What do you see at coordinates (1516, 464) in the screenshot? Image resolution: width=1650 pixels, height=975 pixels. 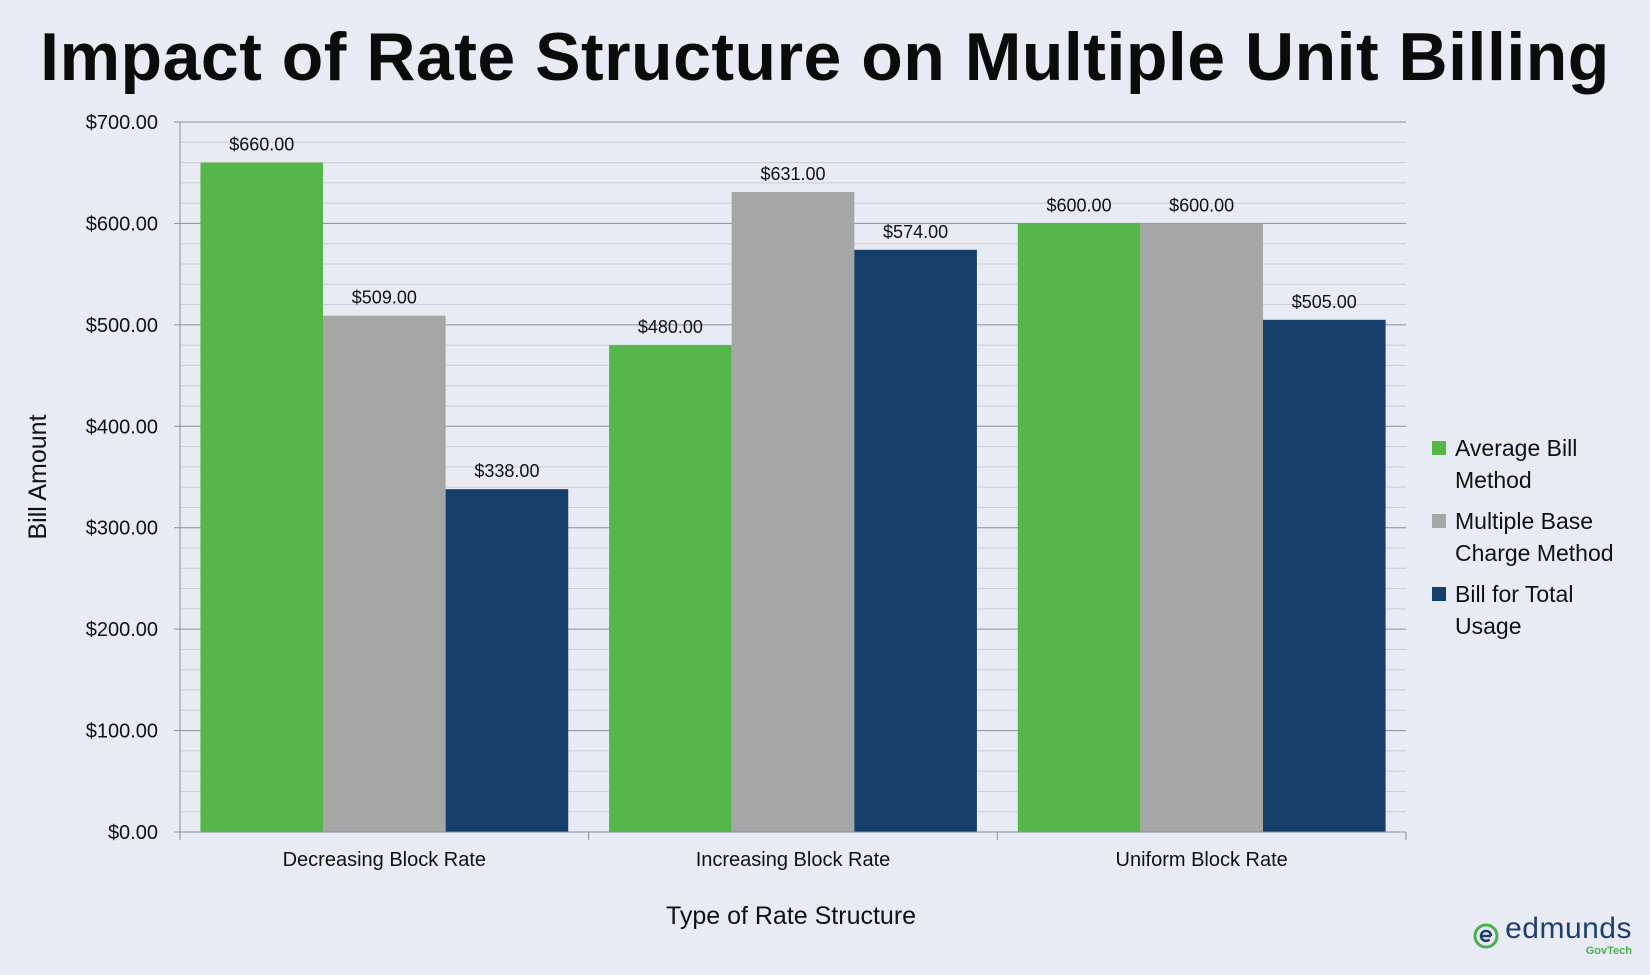 I see `legend-label: Average Bill Method` at bounding box center [1516, 464].